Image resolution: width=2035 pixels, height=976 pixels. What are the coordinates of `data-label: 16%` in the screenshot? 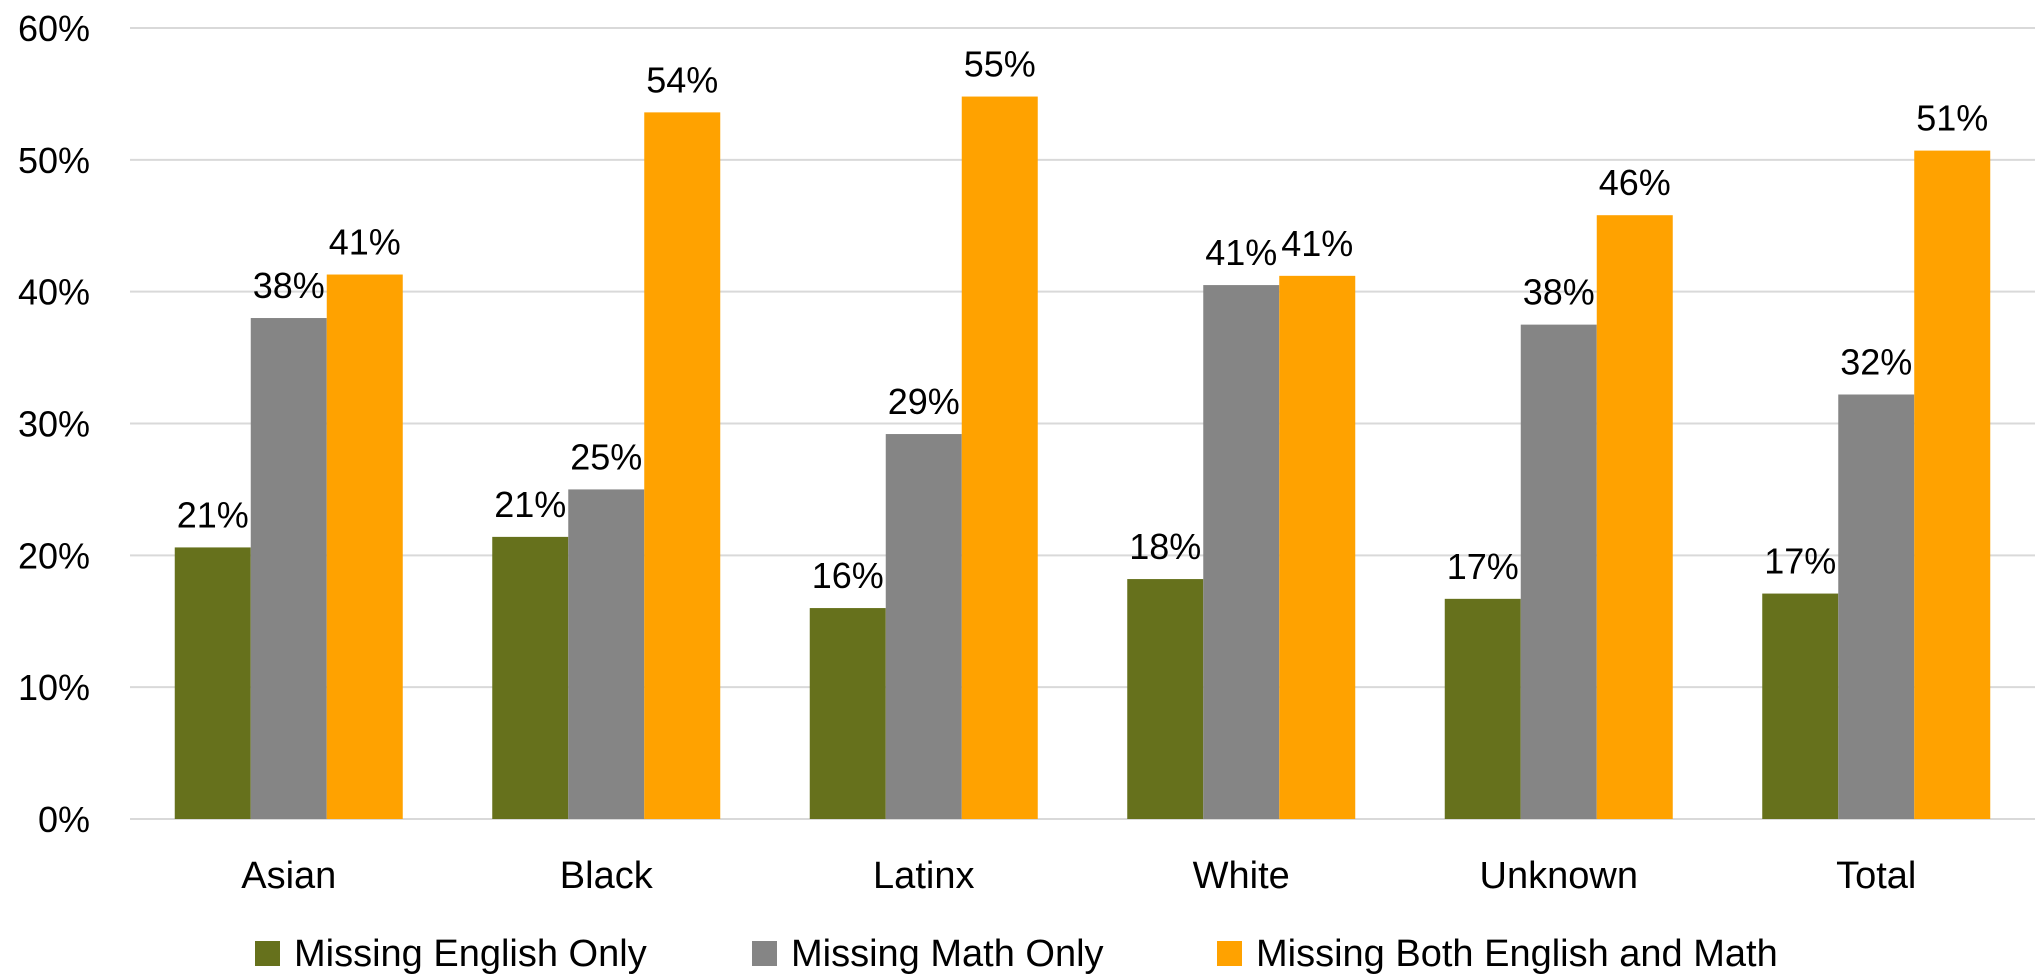 It's located at (848, 575).